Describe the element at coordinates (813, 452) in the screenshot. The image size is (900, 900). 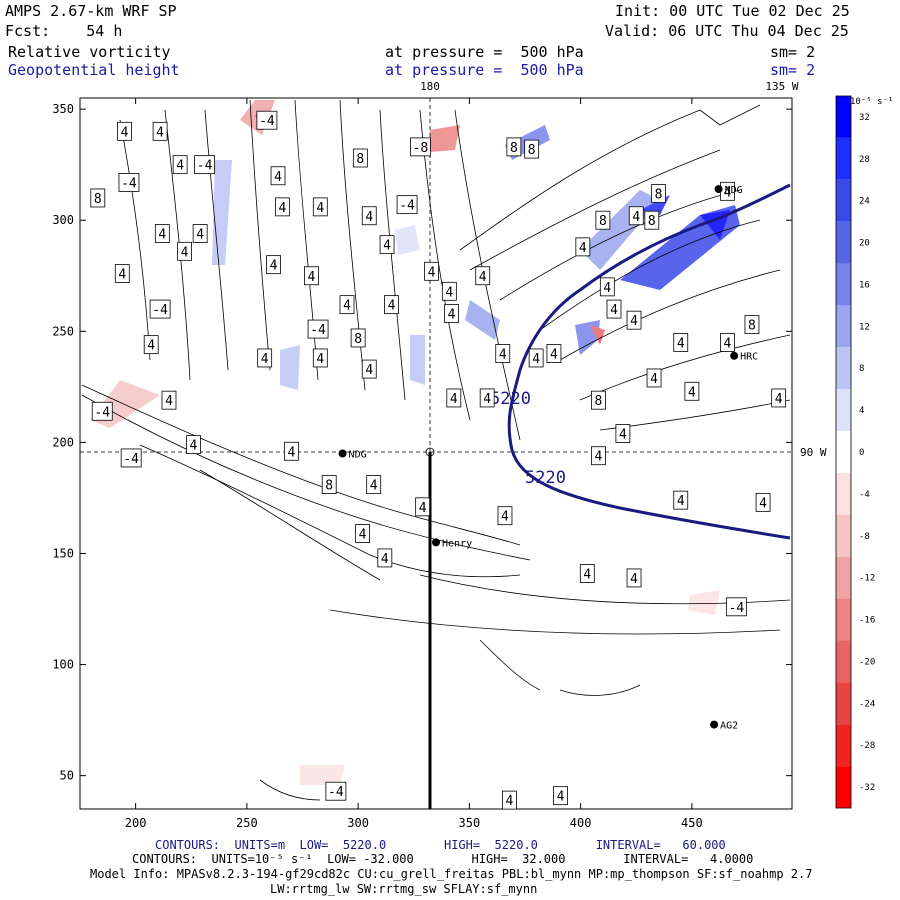
I see `parallel-label-90w: 90 W` at that location.